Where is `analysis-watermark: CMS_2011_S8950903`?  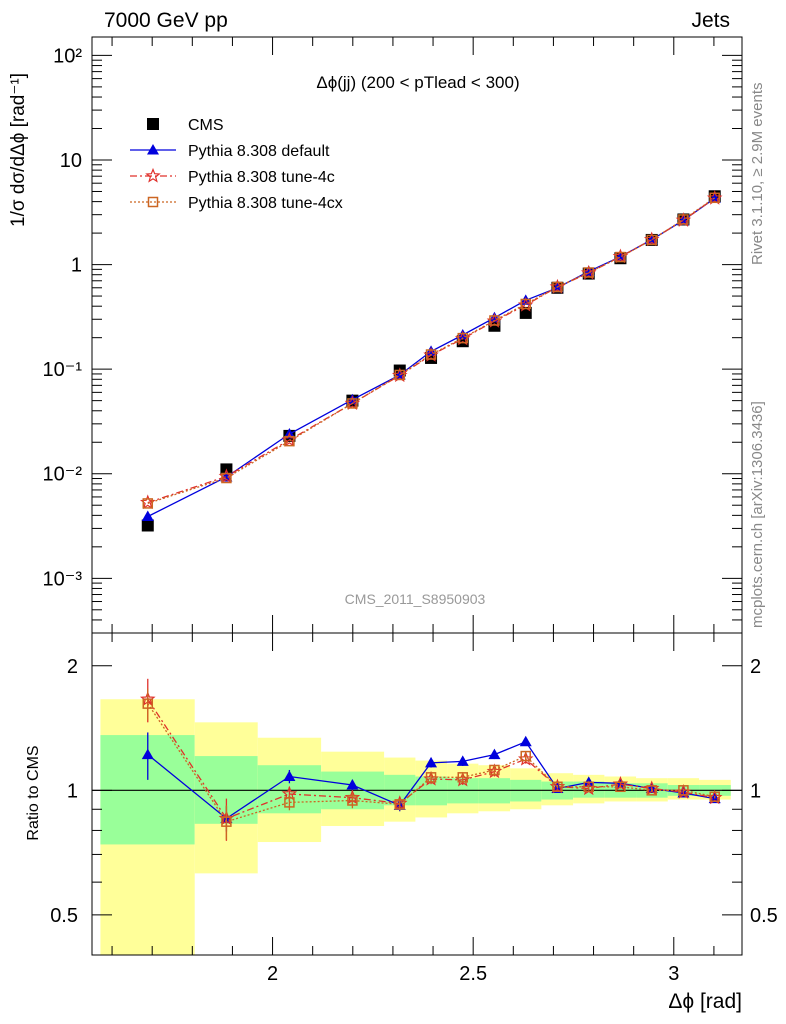
analysis-watermark: CMS_2011_S8950903 is located at coordinates (415, 599).